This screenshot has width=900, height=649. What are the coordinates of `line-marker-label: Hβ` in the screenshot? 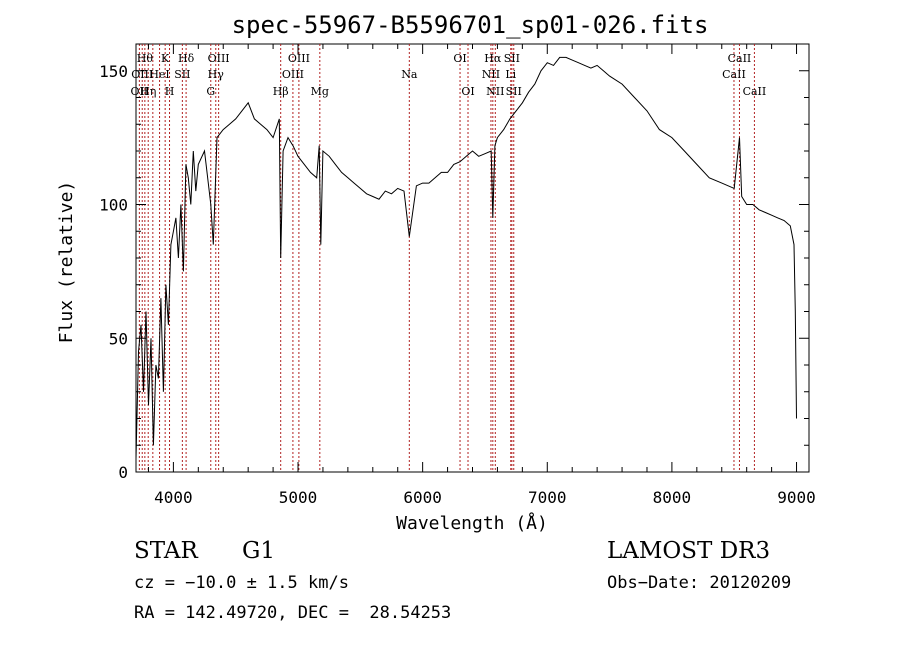 It's located at (281, 91).